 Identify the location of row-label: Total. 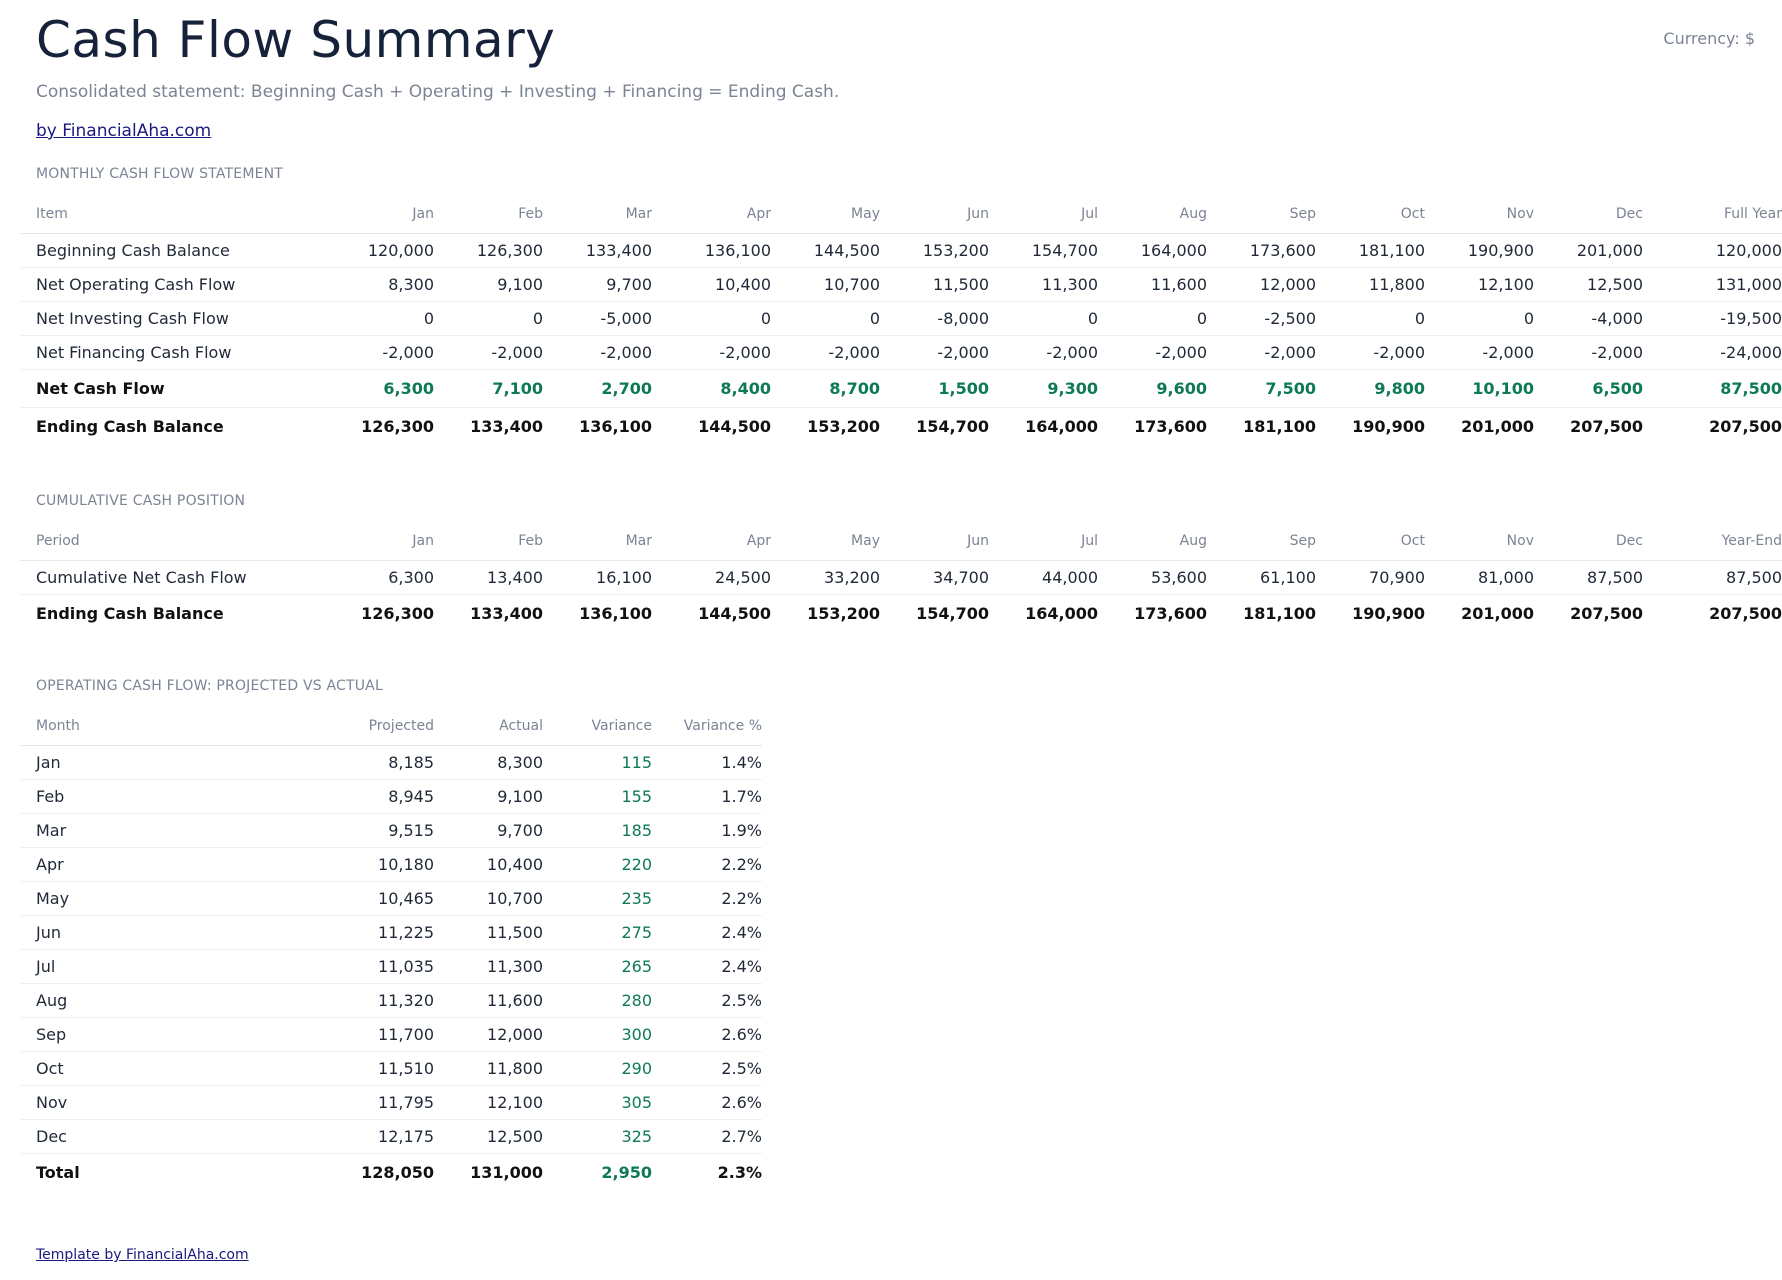
(172, 1172).